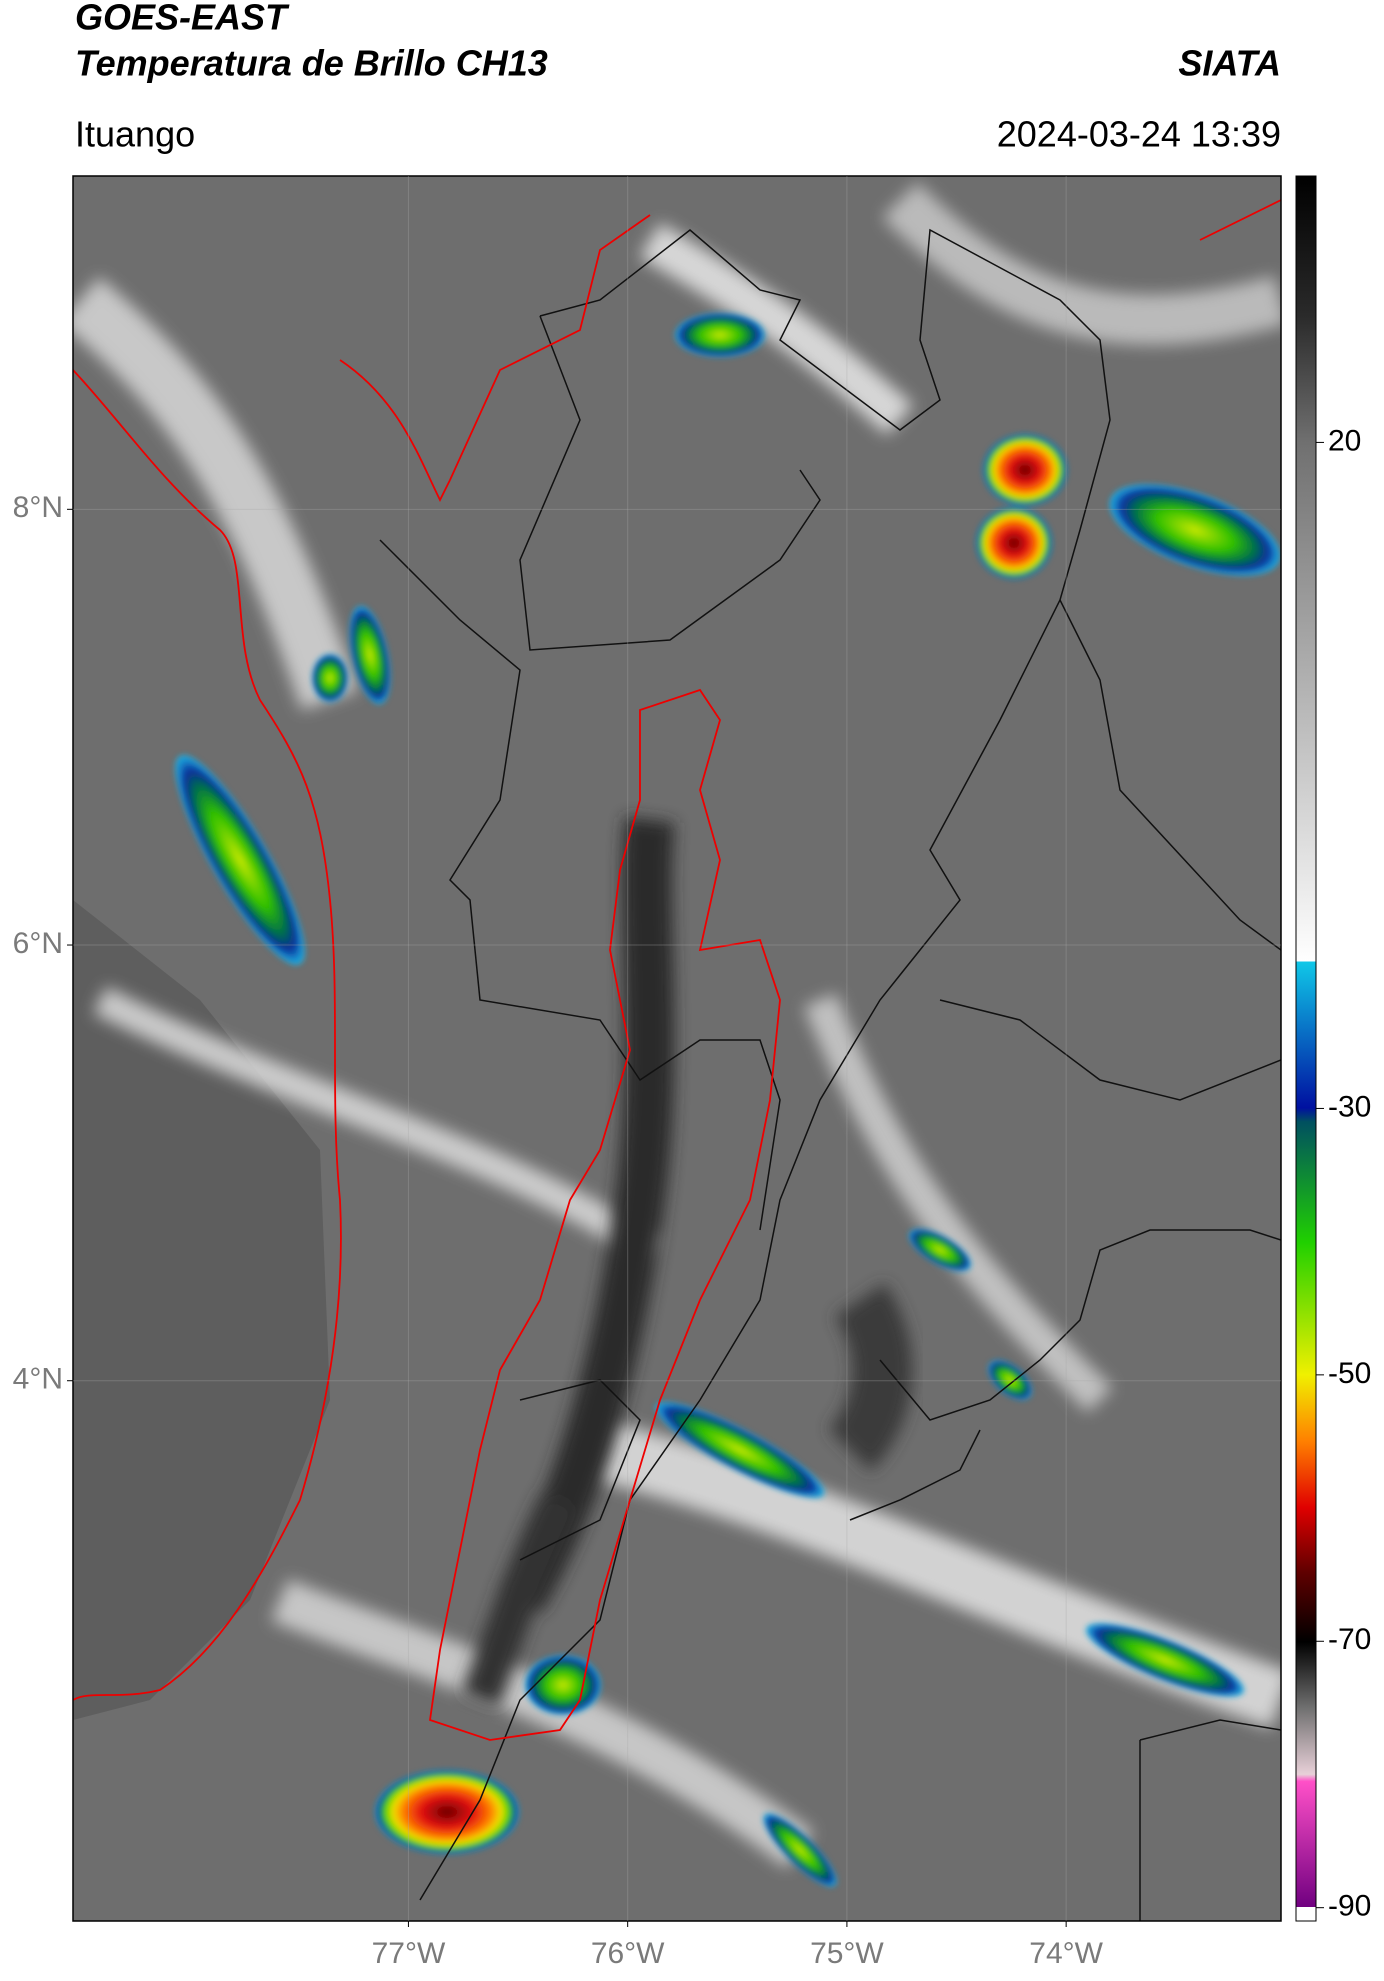  What do you see at coordinates (1349, 1906) in the screenshot?
I see `colorbar-tick-label: -90` at bounding box center [1349, 1906].